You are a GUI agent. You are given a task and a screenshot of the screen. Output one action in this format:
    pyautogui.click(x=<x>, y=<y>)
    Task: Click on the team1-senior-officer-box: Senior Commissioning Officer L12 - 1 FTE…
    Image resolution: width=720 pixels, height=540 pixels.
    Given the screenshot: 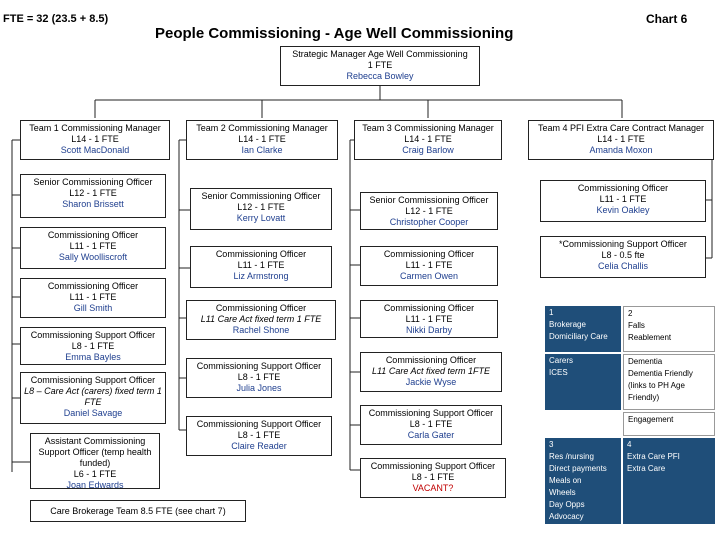 What is the action you would take?
    pyautogui.click(x=93, y=196)
    